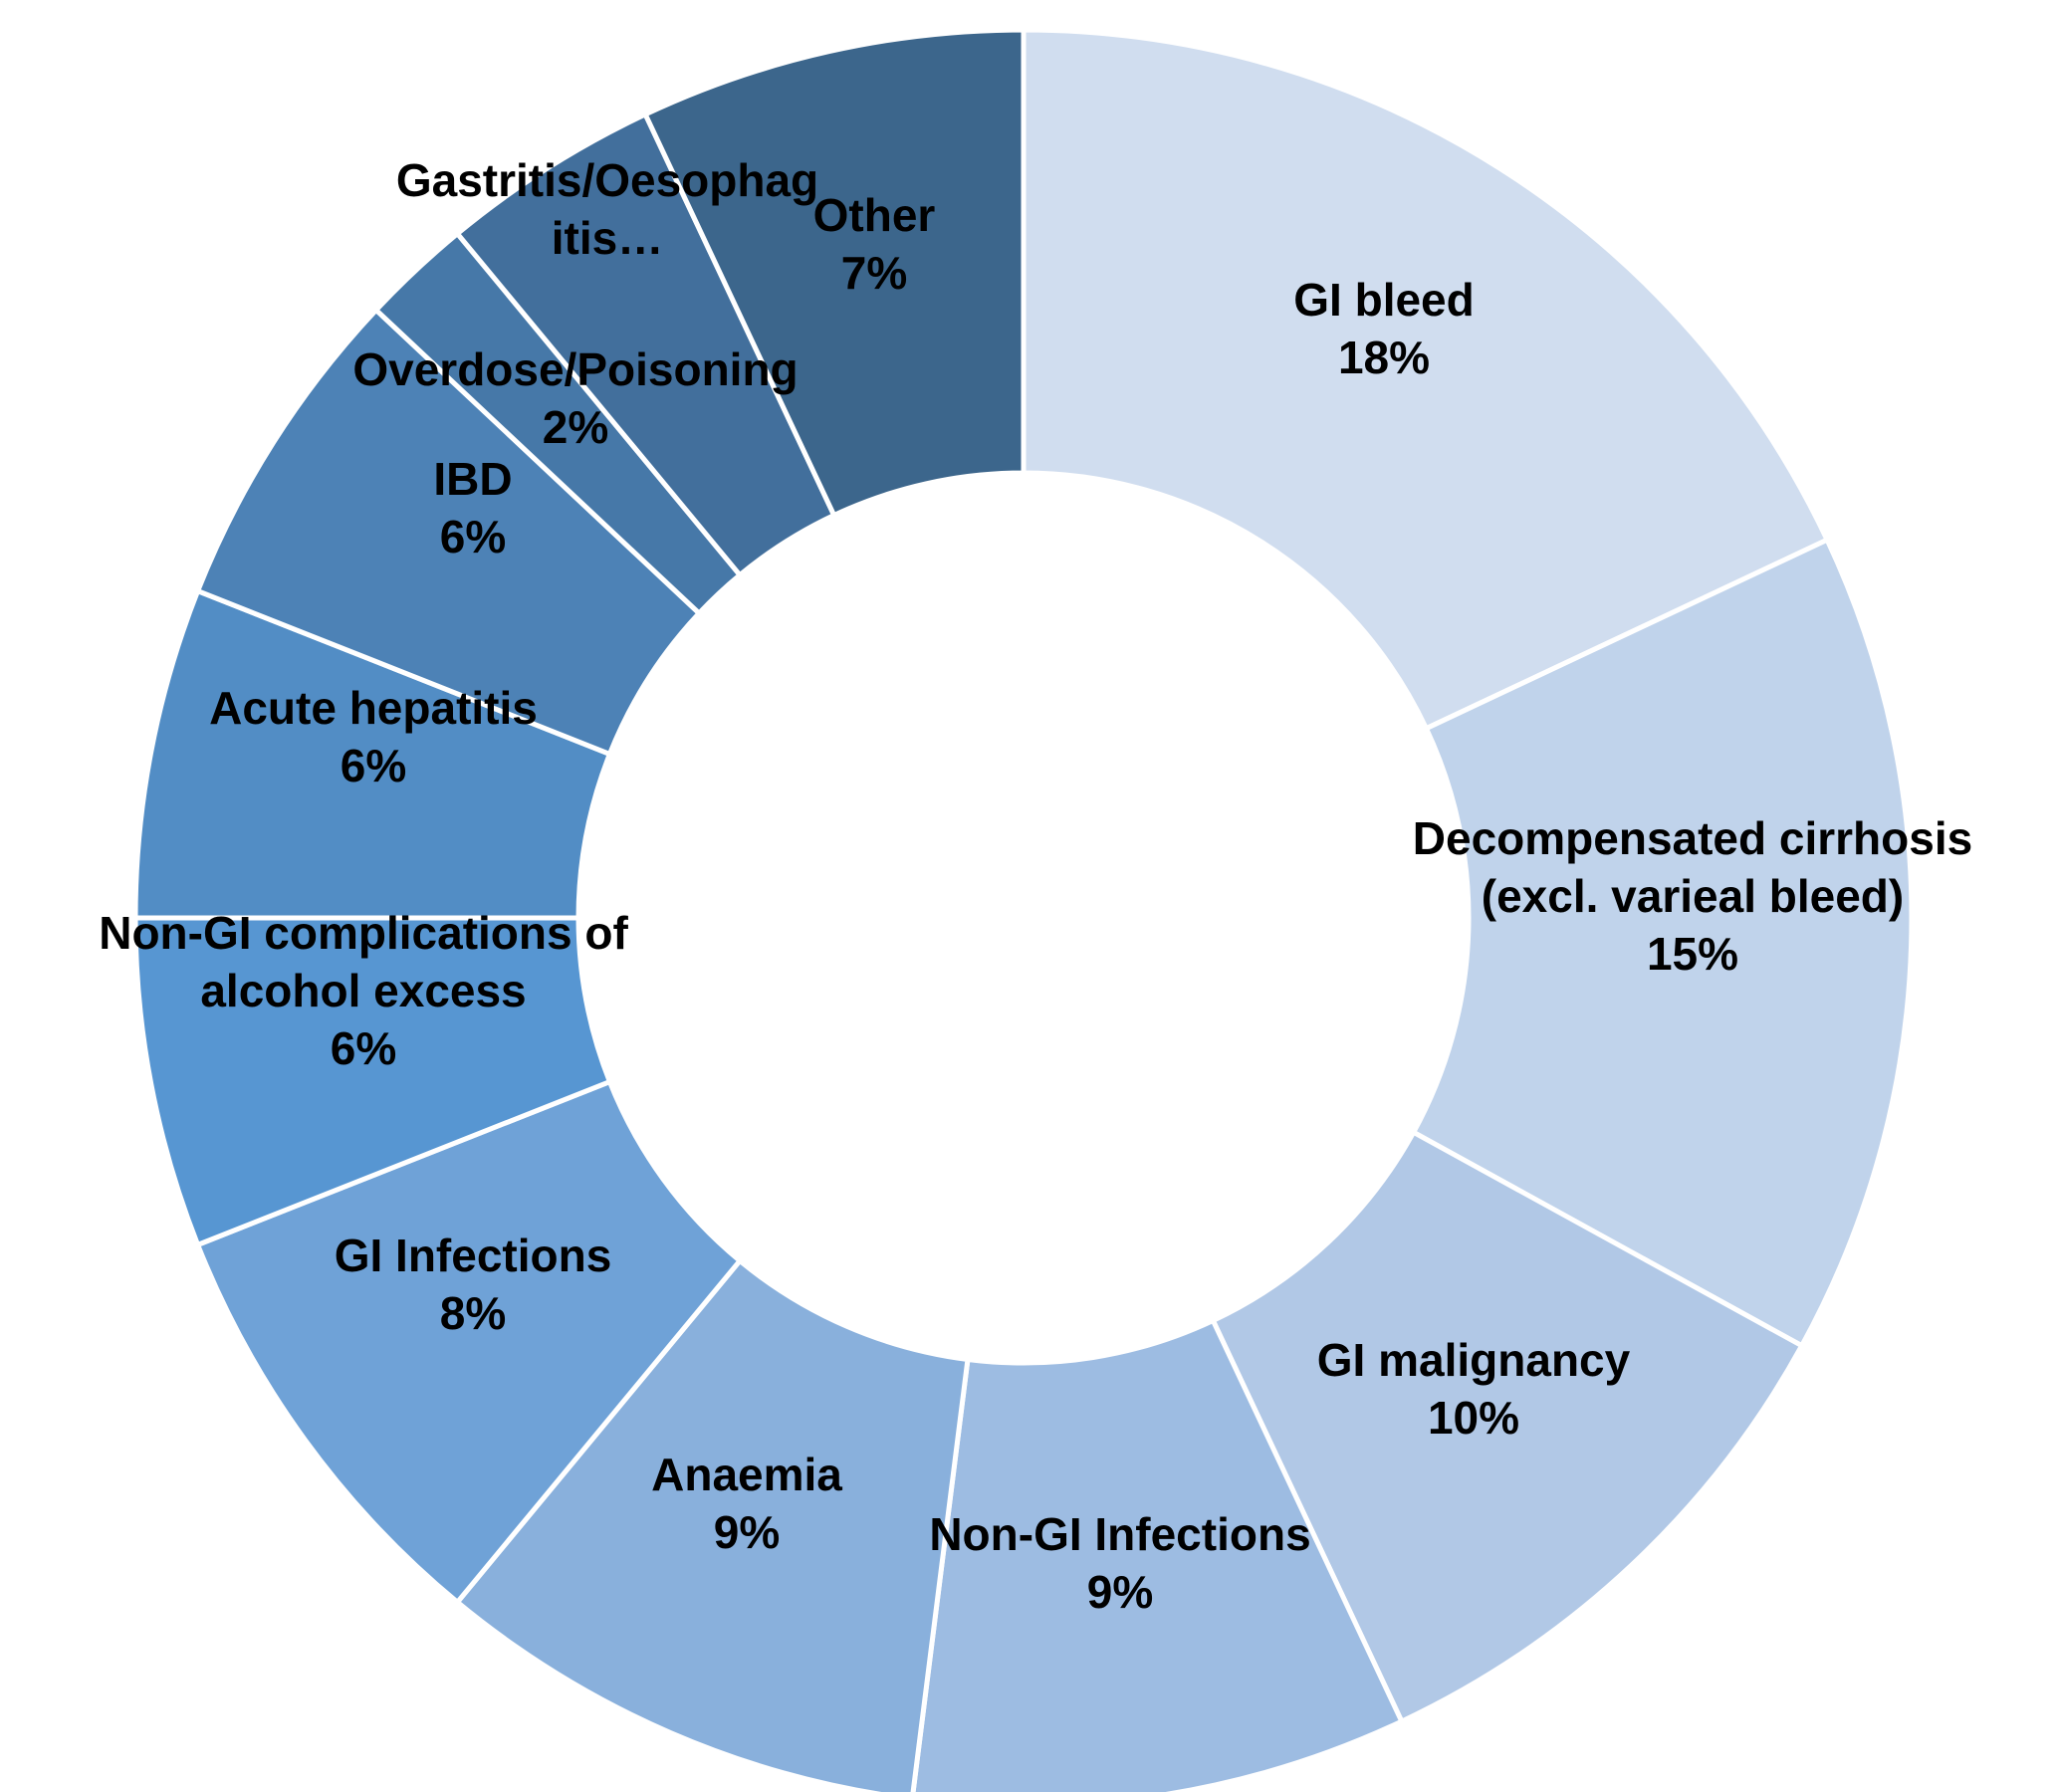 The width and height of the screenshot is (2059, 1792). I want to click on slice-label-0: GI bleed 18%, so click(1383, 328).